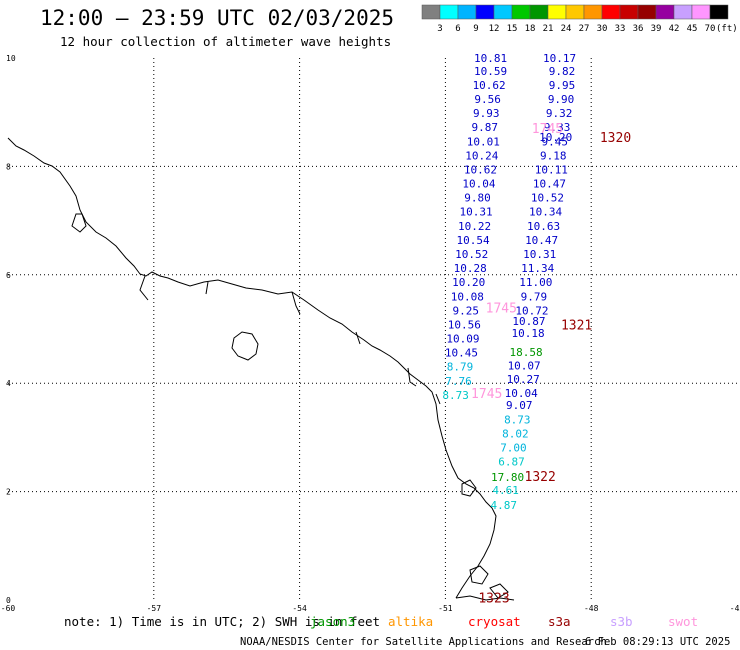 The height and width of the screenshot is (650, 740). I want to click on wave-height-value: 10.56, so click(464, 324).